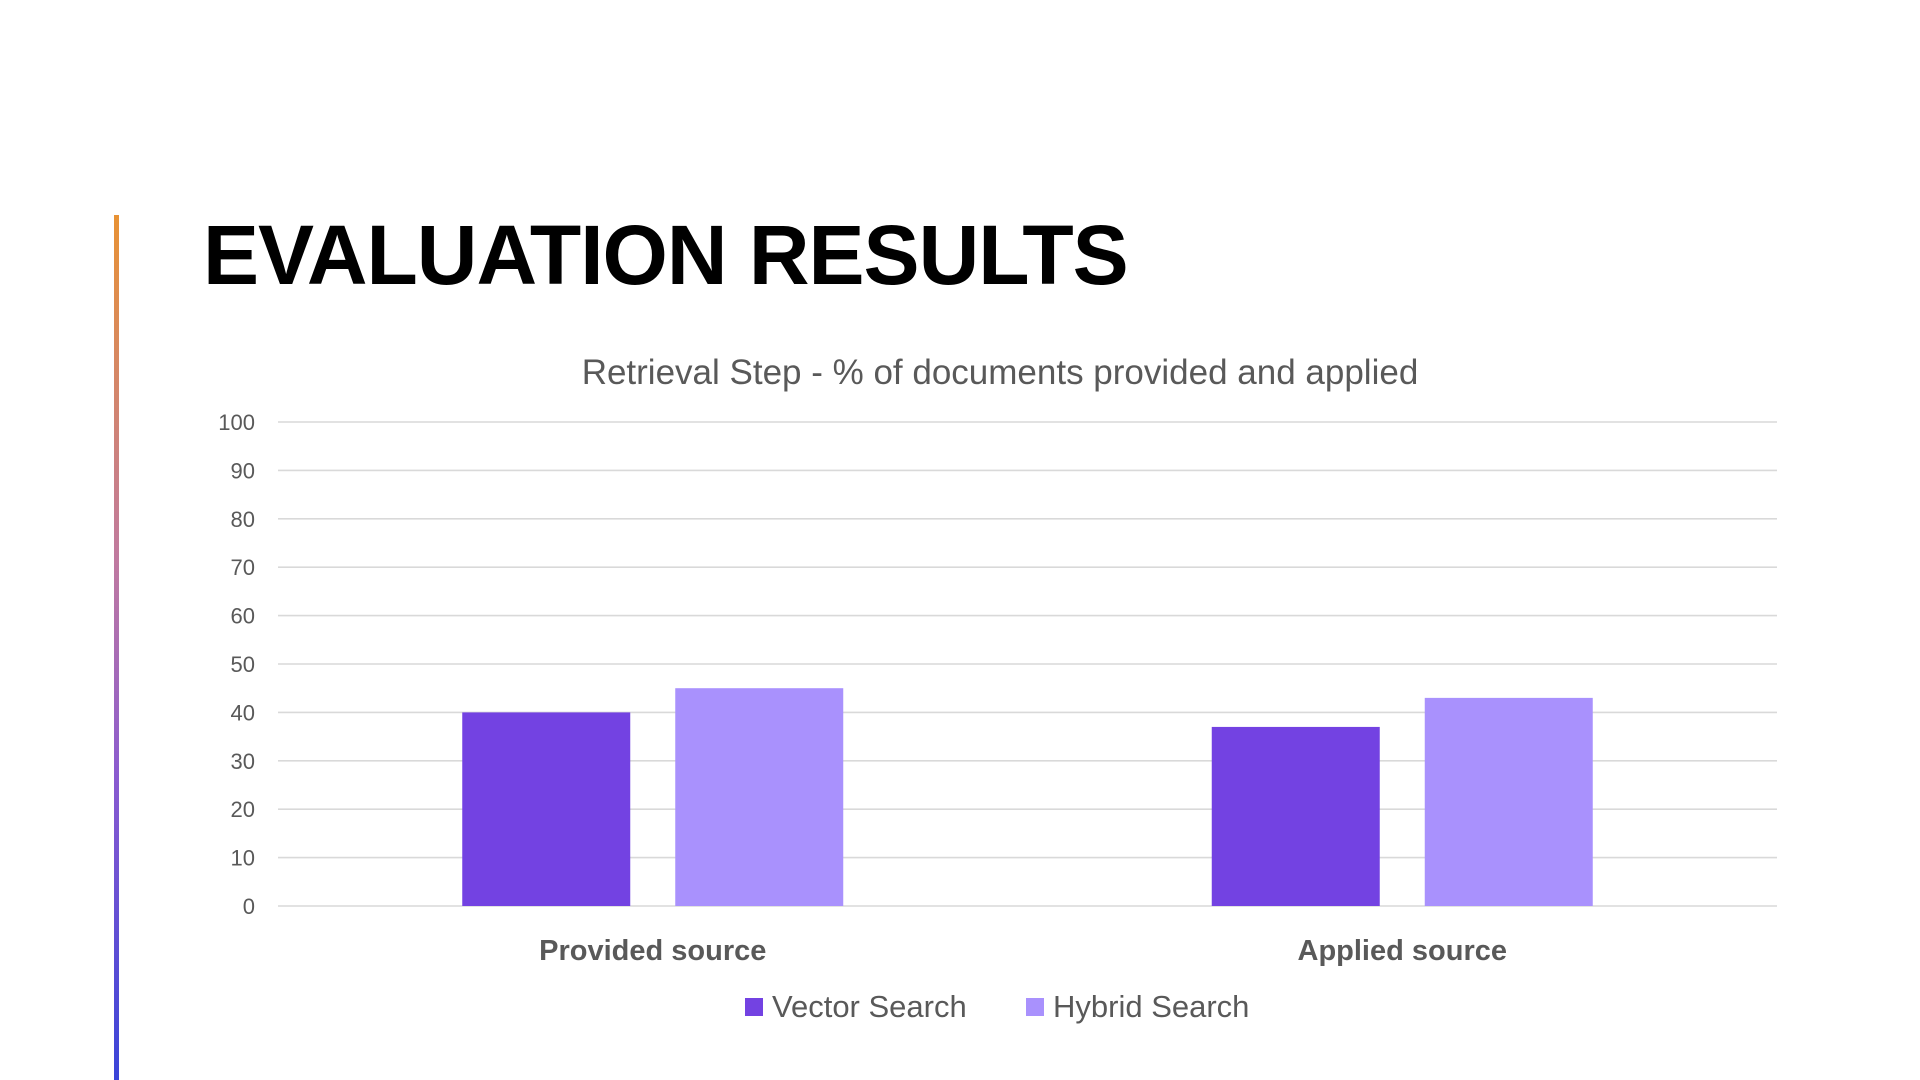 This screenshot has width=1920, height=1080. Describe the element at coordinates (997, 1006) in the screenshot. I see `legend: Vector Search Hybrid Search` at that location.